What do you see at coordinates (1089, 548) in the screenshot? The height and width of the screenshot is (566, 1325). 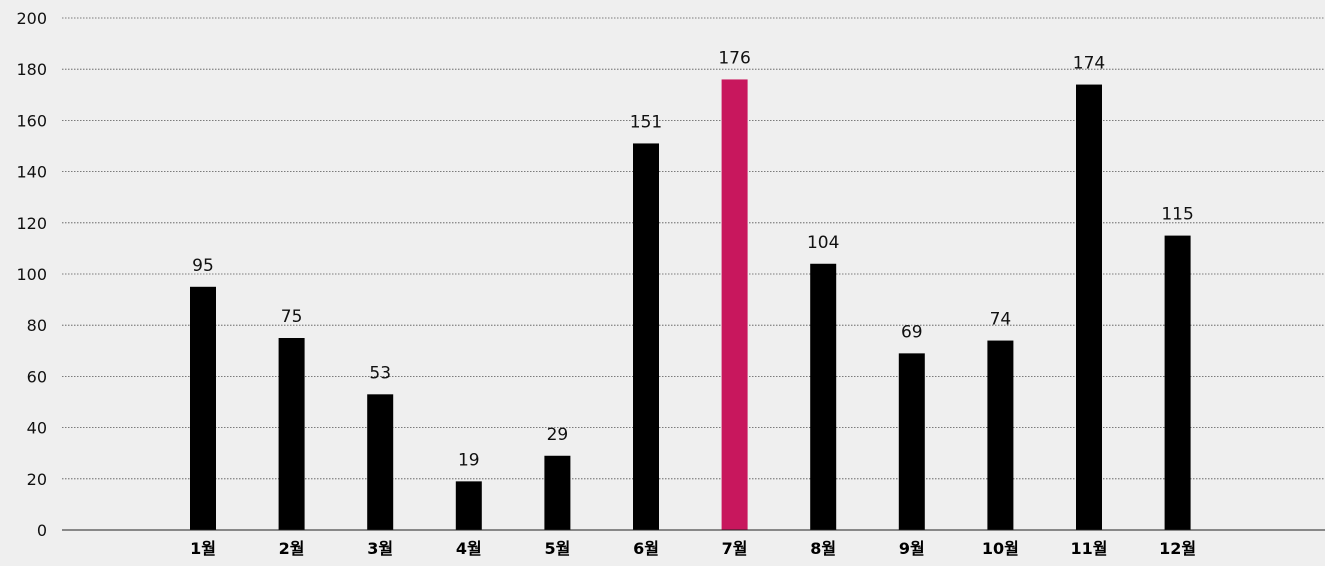 I see `x-tick-label: 11월` at bounding box center [1089, 548].